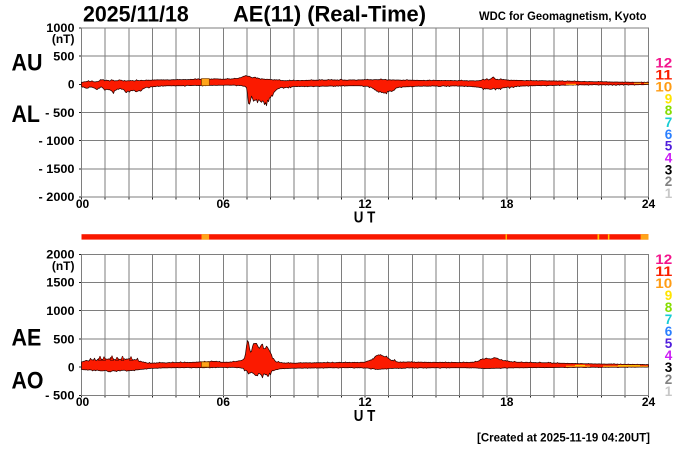 This screenshot has height=455, width=700. Describe the element at coordinates (563, 438) in the screenshot. I see `svg-text:[Created at 2025-11-19 04:20UT: [Created at 2025-11-19 04:20UT]` at that location.